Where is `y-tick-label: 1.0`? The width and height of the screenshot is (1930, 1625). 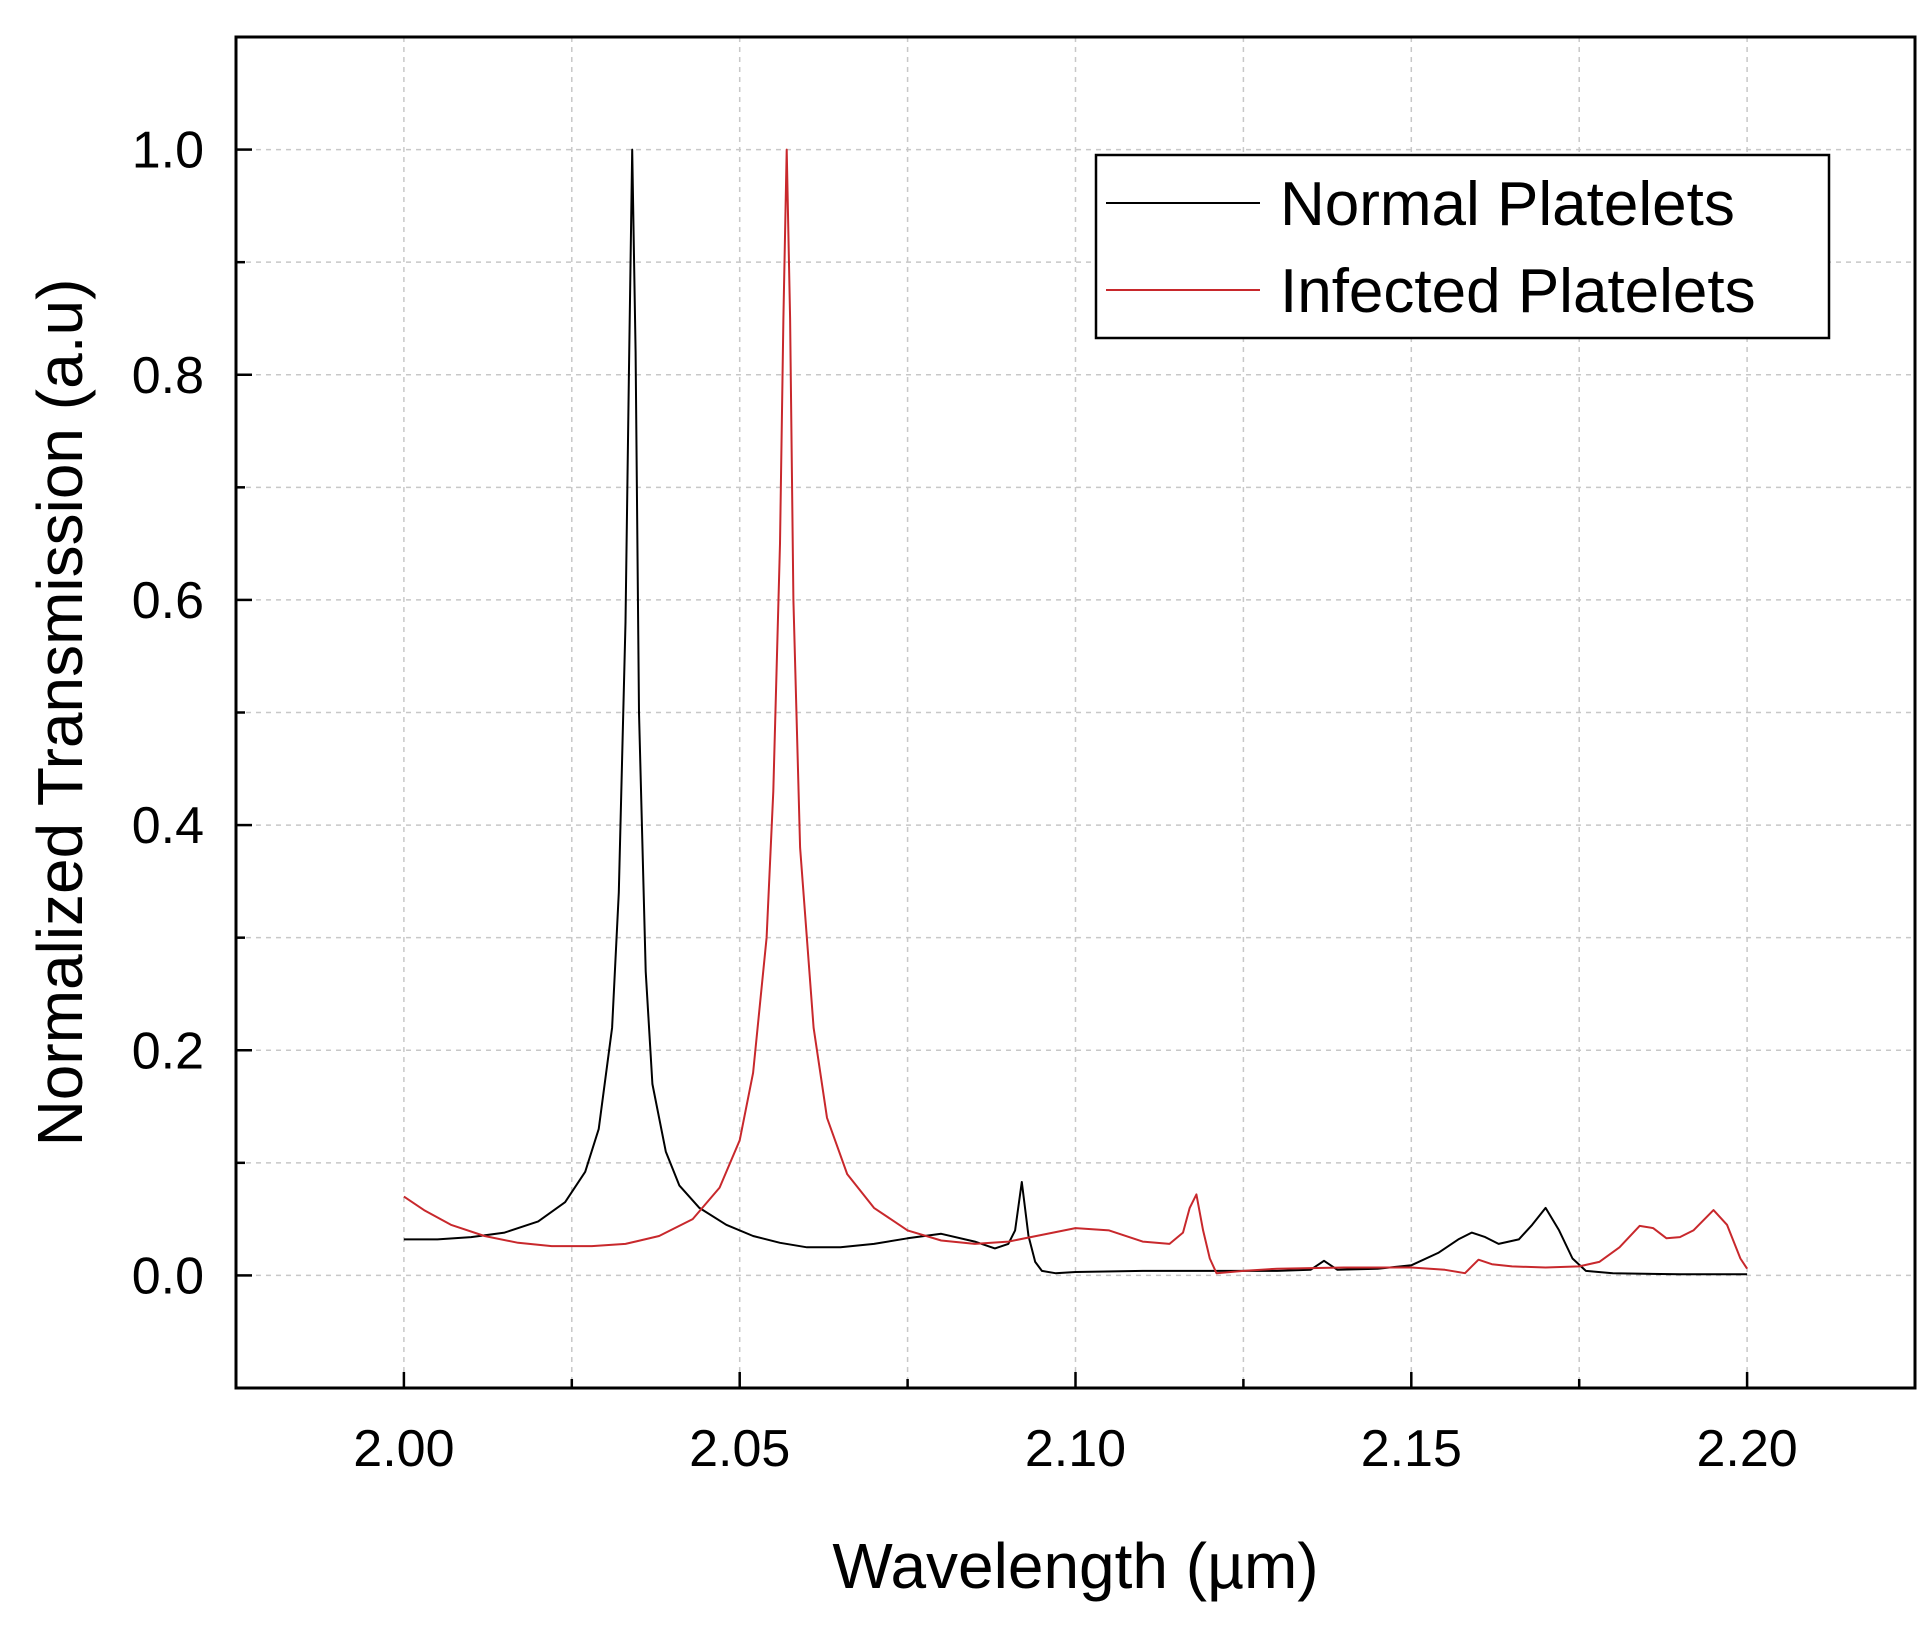 y-tick-label: 1.0 is located at coordinates (168, 151).